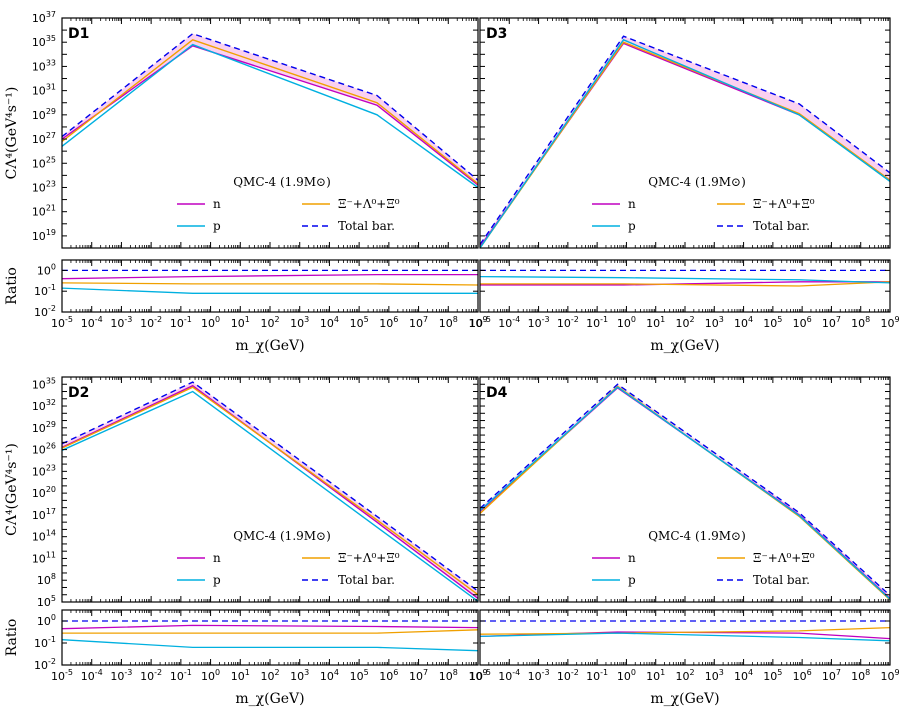 The width and height of the screenshot is (910, 716). Describe the element at coordinates (44, 90) in the screenshot. I see `y-tick-label: 10³¹` at that location.